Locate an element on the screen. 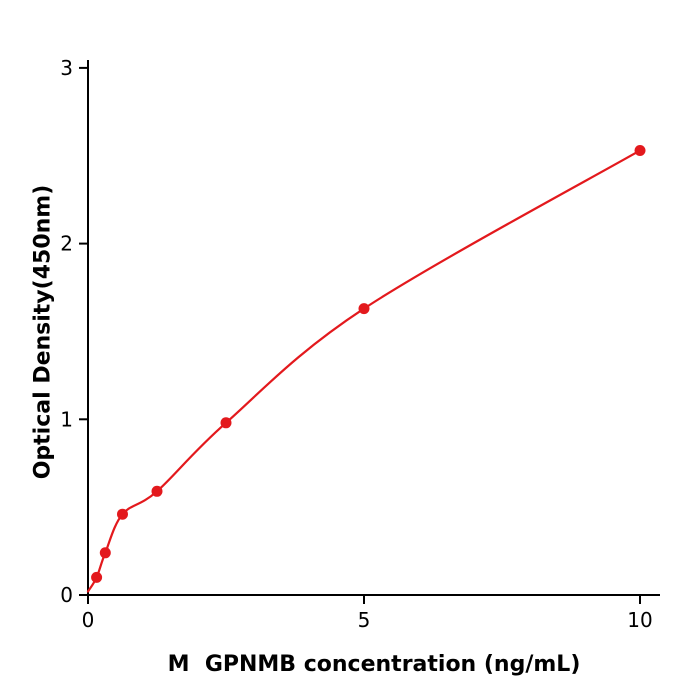 The height and width of the screenshot is (700, 700). y-axis-title: Optical Density(450nm) is located at coordinates (43, 332).